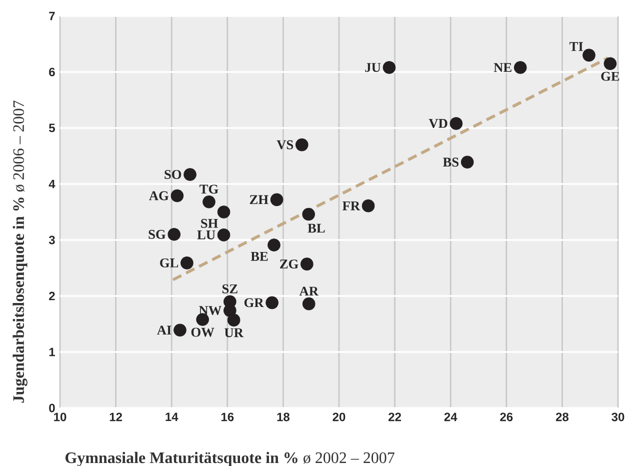 The height and width of the screenshot is (466, 632). I want to click on annotation: OW, so click(202, 332).